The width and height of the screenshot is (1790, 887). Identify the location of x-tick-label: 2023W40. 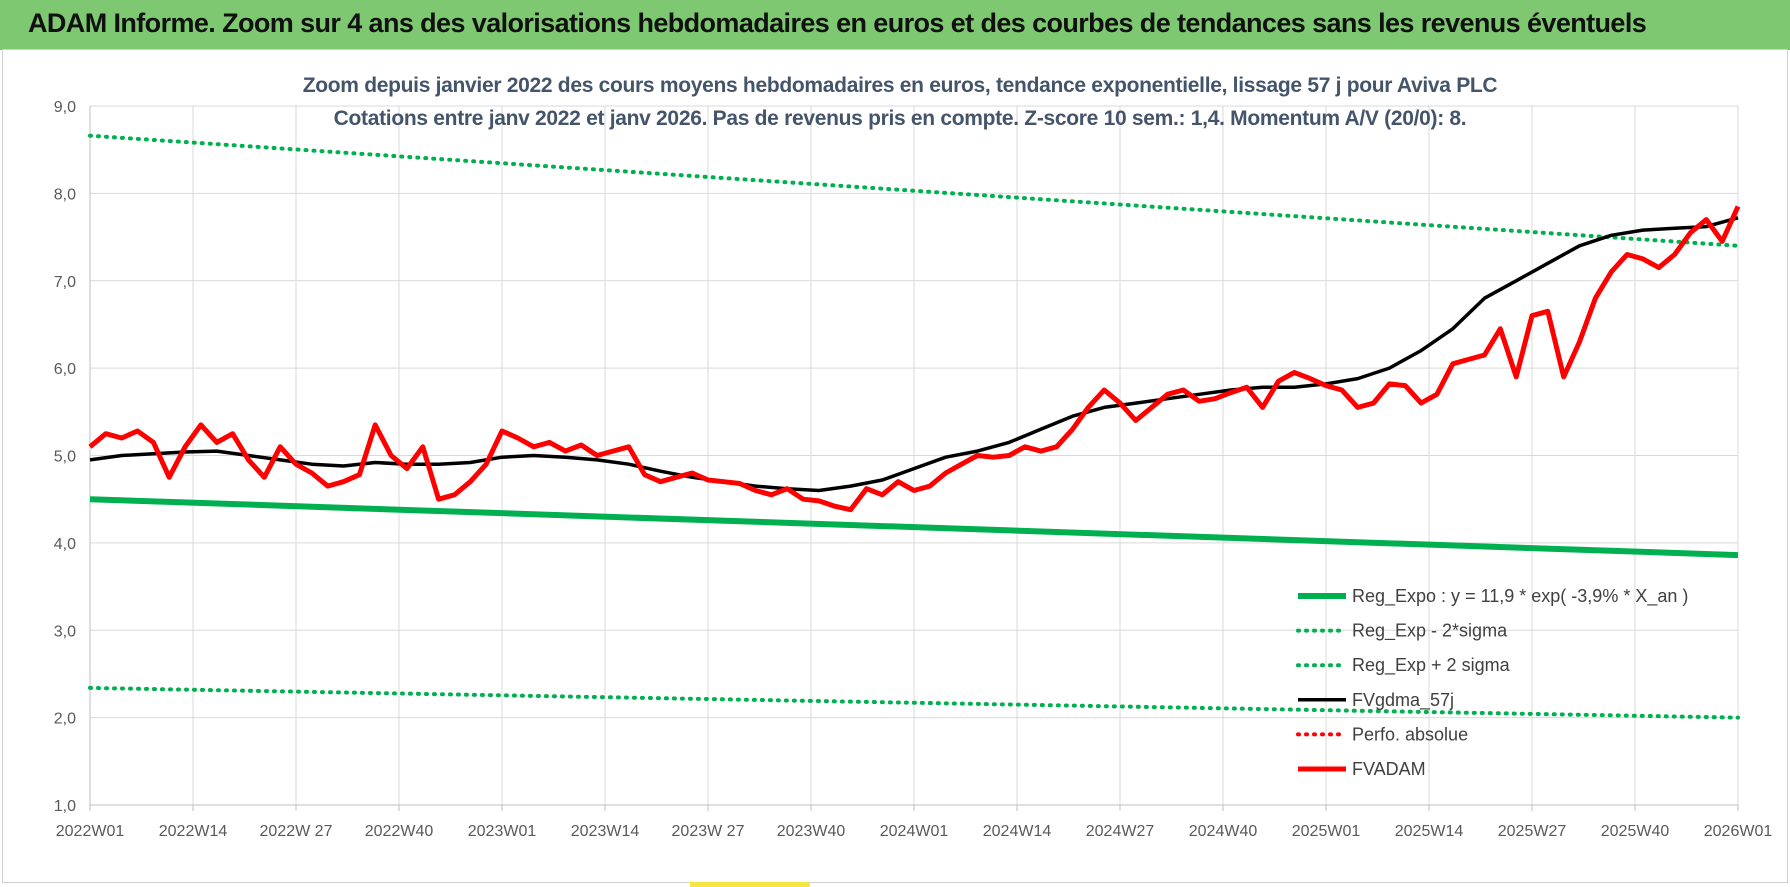
(811, 831).